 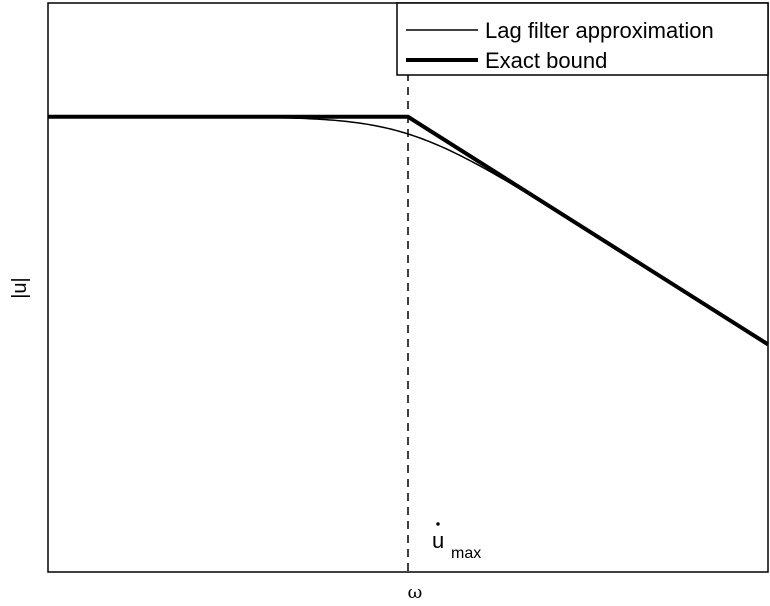 What do you see at coordinates (438, 524) in the screenshot?
I see `annotation-dot` at bounding box center [438, 524].